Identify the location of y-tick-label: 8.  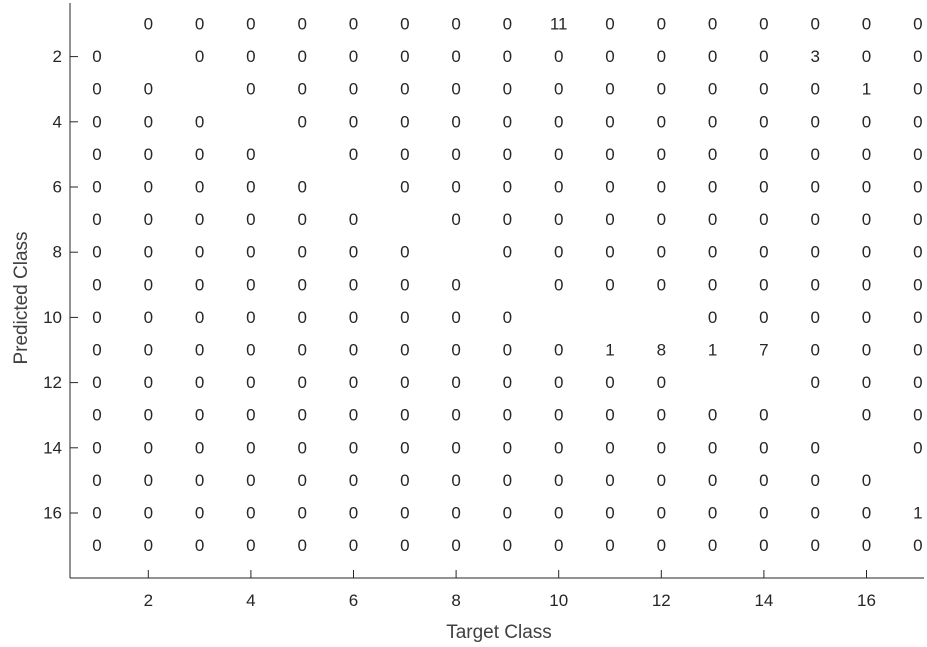
(57, 252).